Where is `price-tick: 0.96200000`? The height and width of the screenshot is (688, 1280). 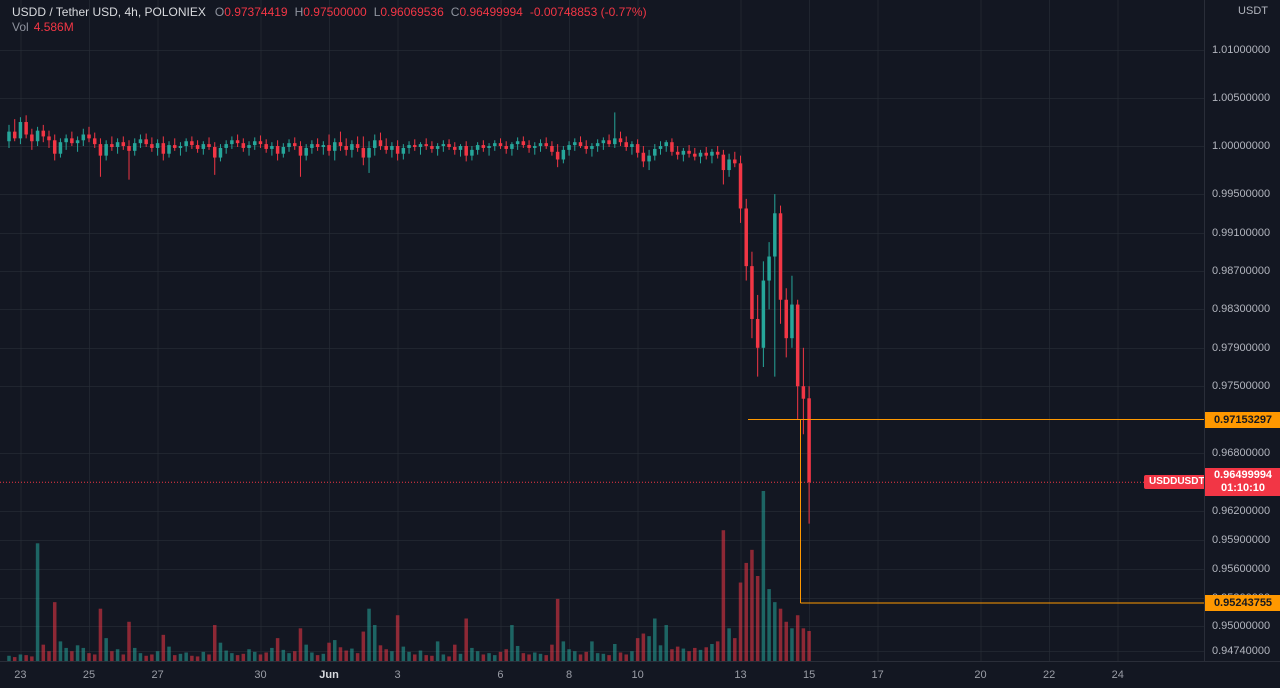
price-tick: 0.96200000 is located at coordinates (1241, 511).